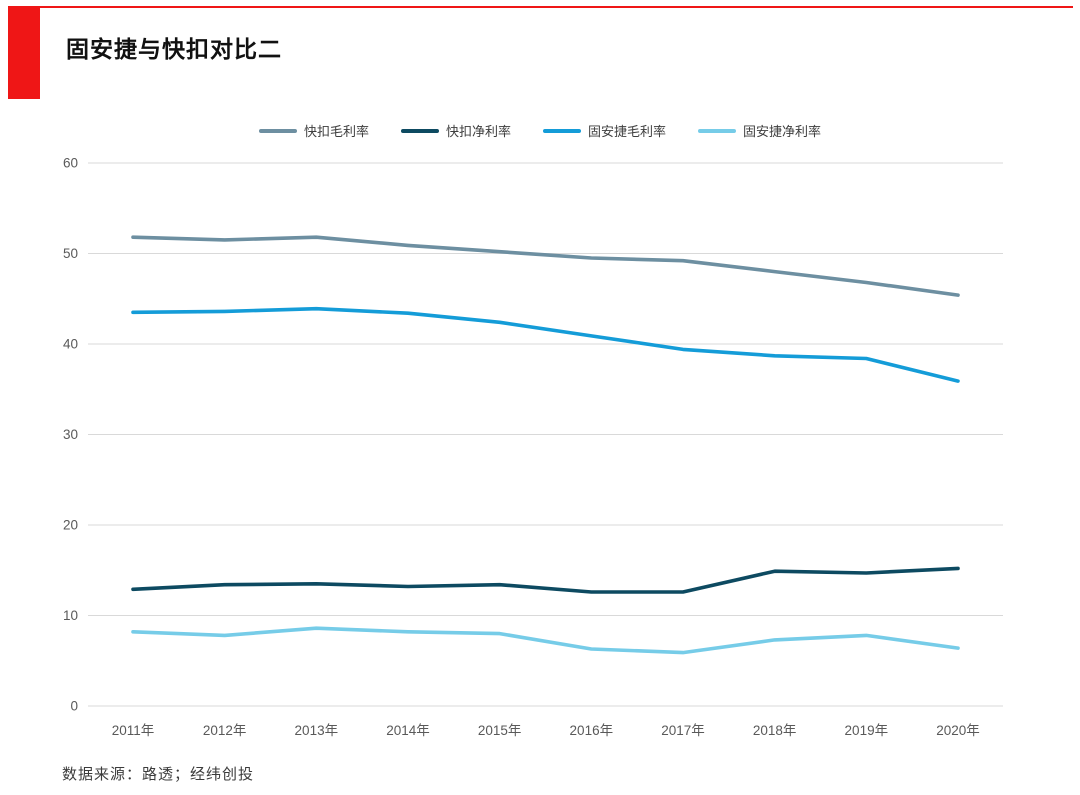 This screenshot has width=1080, height=795. I want to click on legend-label: 快扣毛利率, so click(336, 131).